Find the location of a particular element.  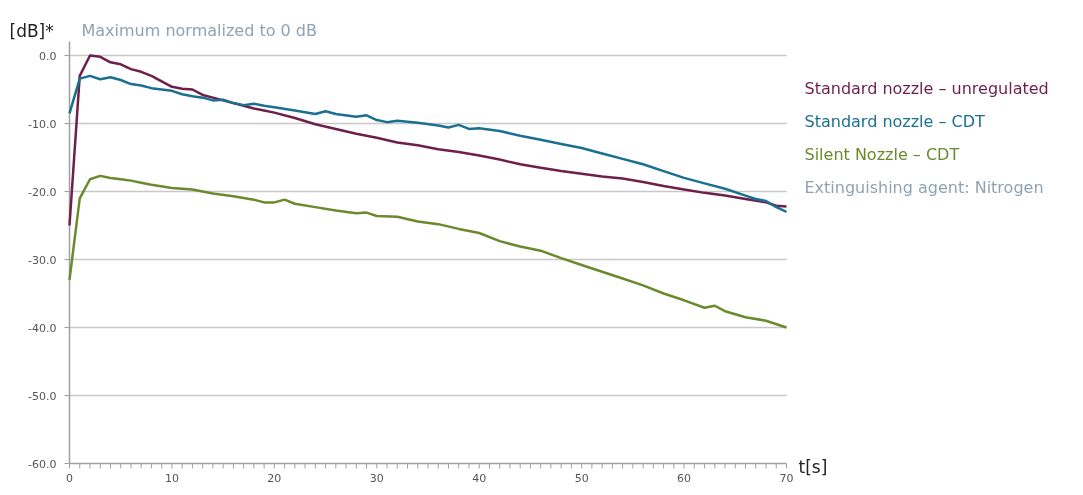

x-axis-title: t[s] is located at coordinates (813, 466).